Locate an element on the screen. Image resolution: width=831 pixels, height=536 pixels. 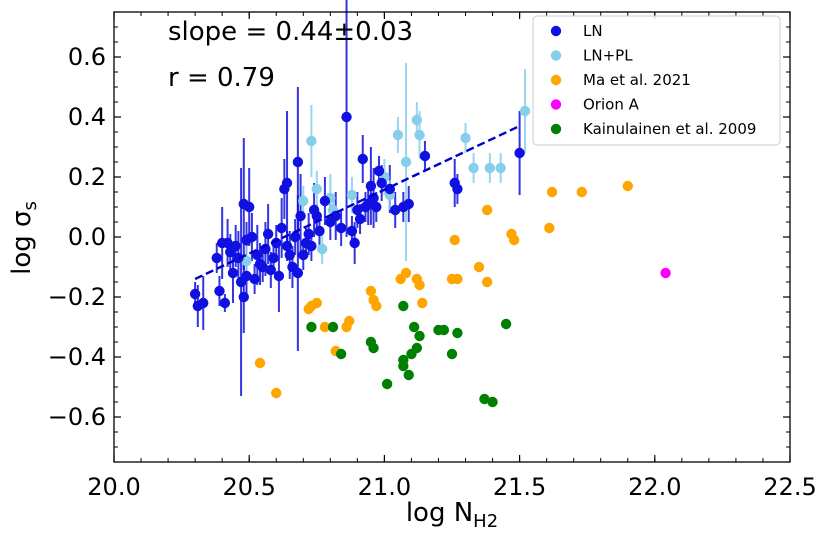
y-tick-label: 0.0 is located at coordinates (87, 237).